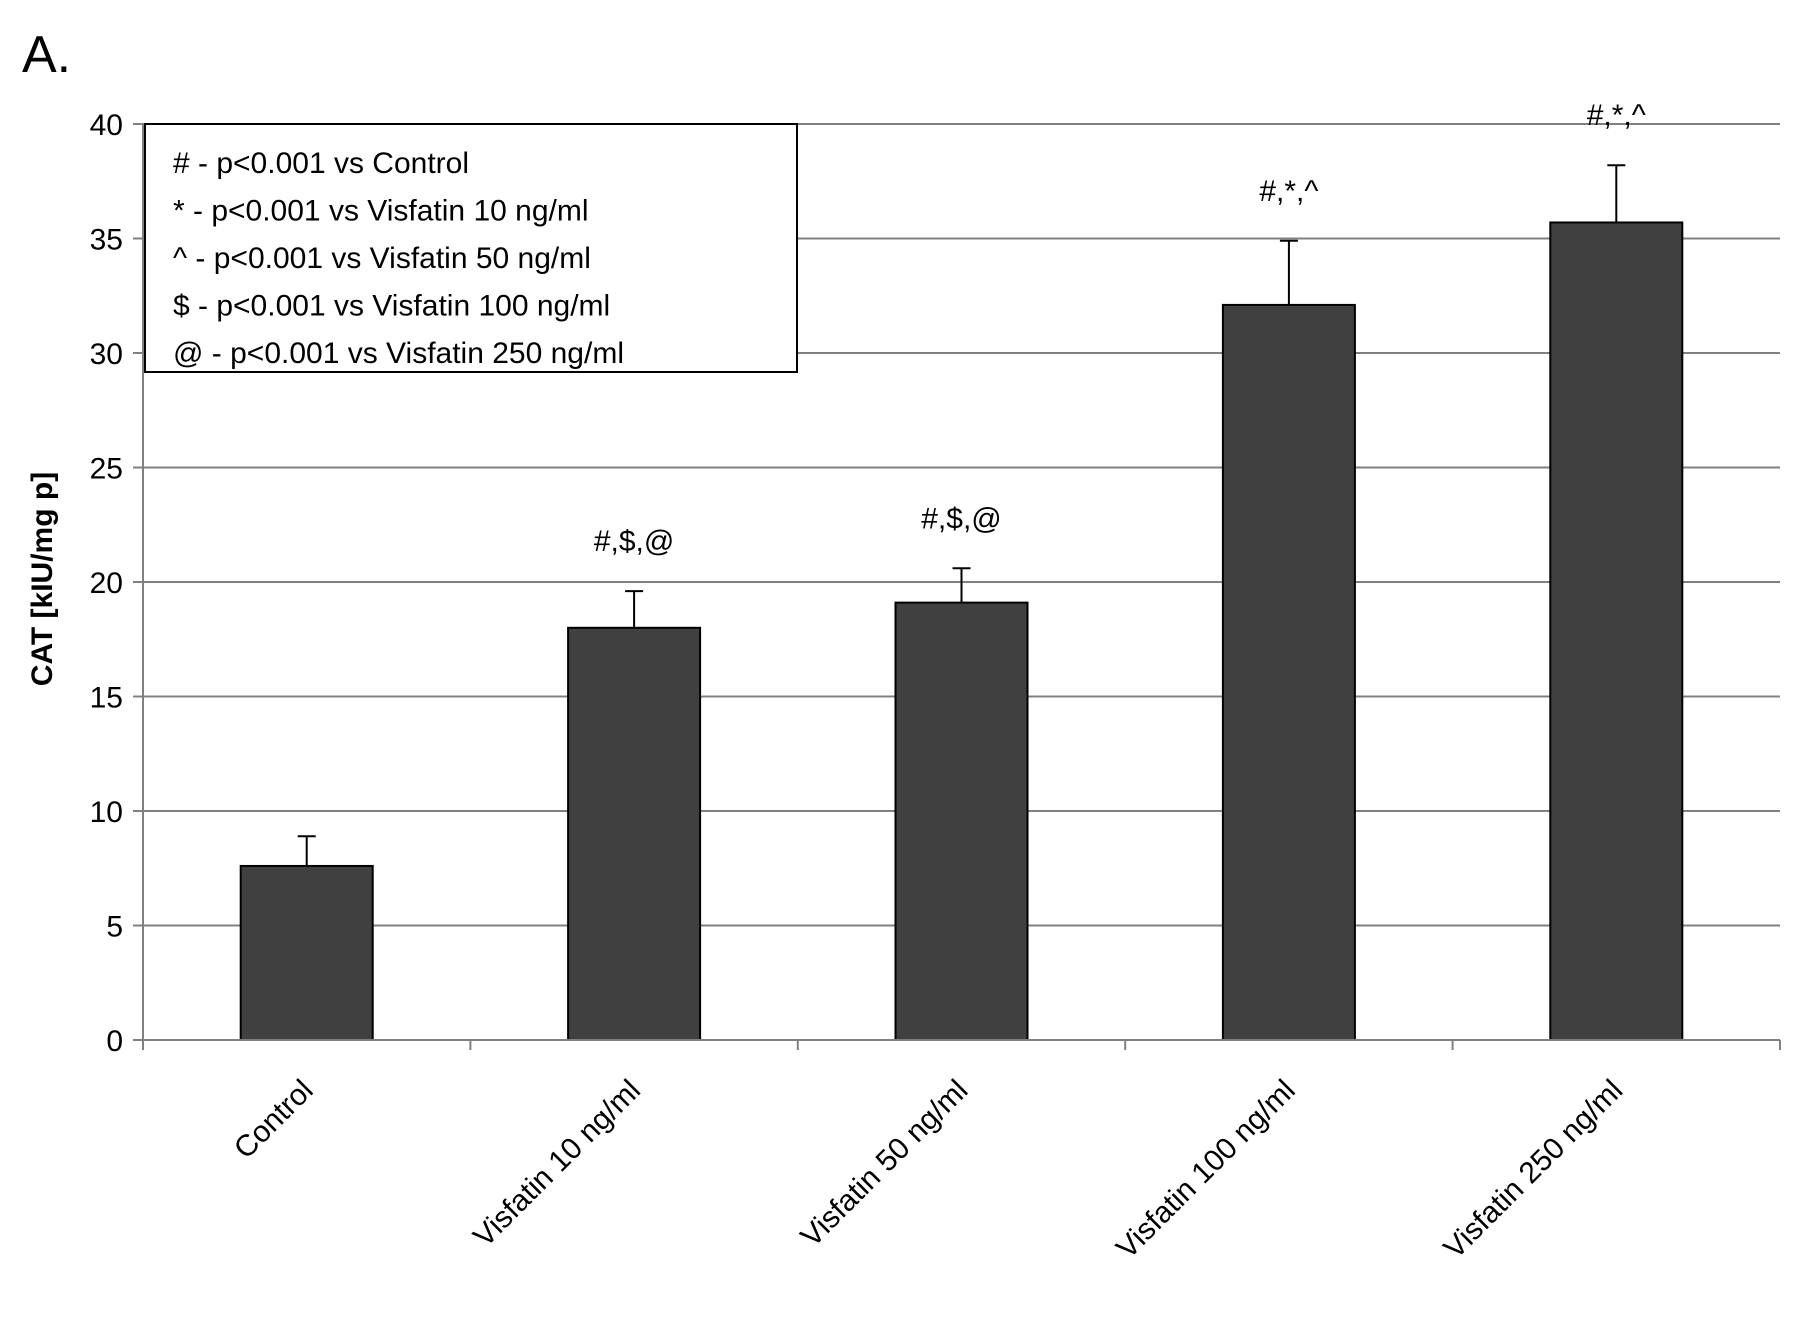 This screenshot has width=1795, height=1333. I want to click on legend-entry-4: @ - p<0.001 vs Visfatin 250 ng/ml, so click(398, 353).